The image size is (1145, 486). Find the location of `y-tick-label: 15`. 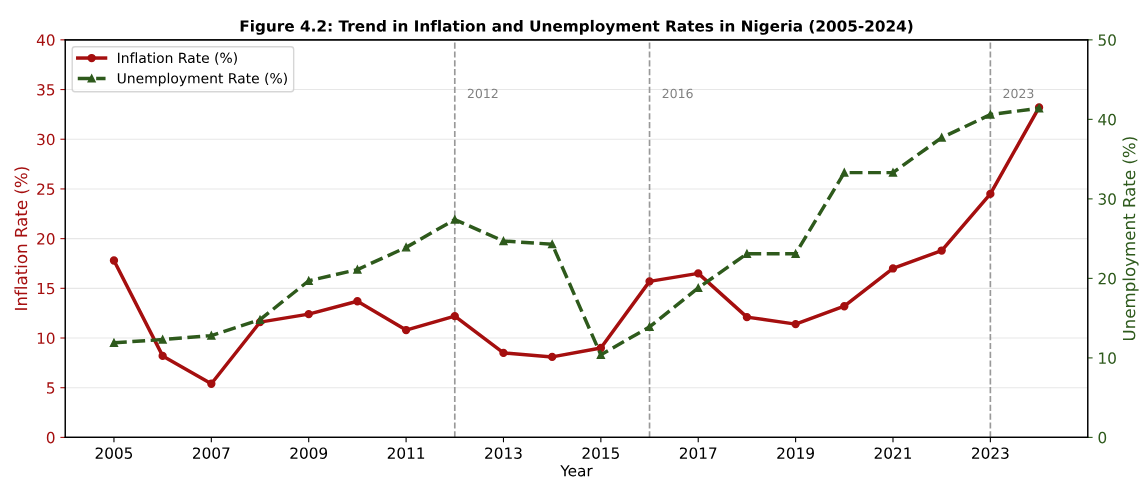

y-tick-label: 15 is located at coordinates (46, 288).